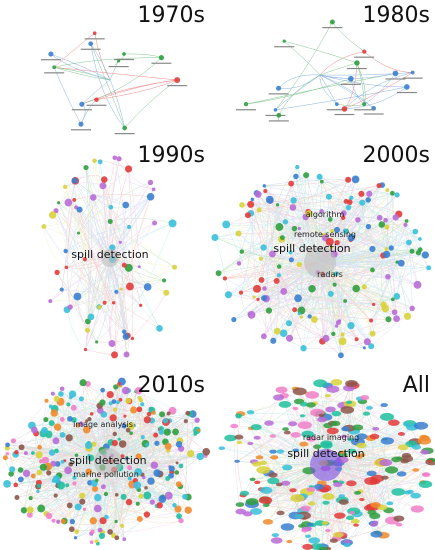 The image size is (435, 550). I want to click on edges, so click(114, 81).